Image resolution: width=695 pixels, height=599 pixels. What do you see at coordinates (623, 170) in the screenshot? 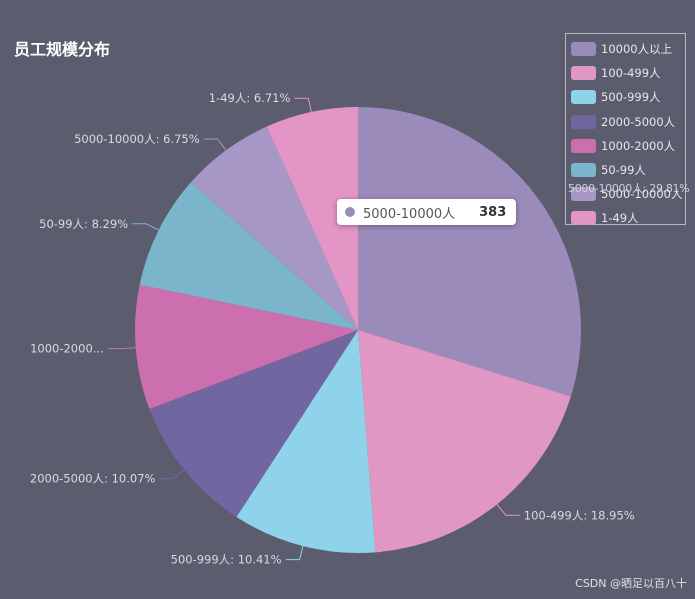
I see `legend-label: 50-99人` at bounding box center [623, 170].